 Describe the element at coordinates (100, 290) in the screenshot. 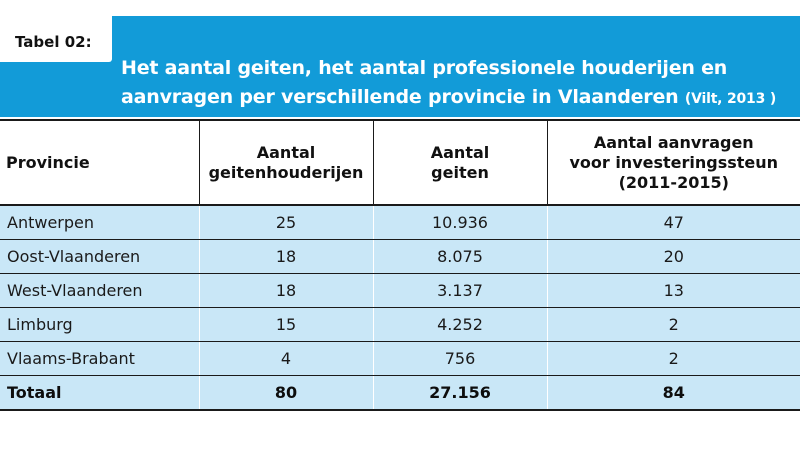

I see `cell-provincie: West-Vlaanderen` at that location.